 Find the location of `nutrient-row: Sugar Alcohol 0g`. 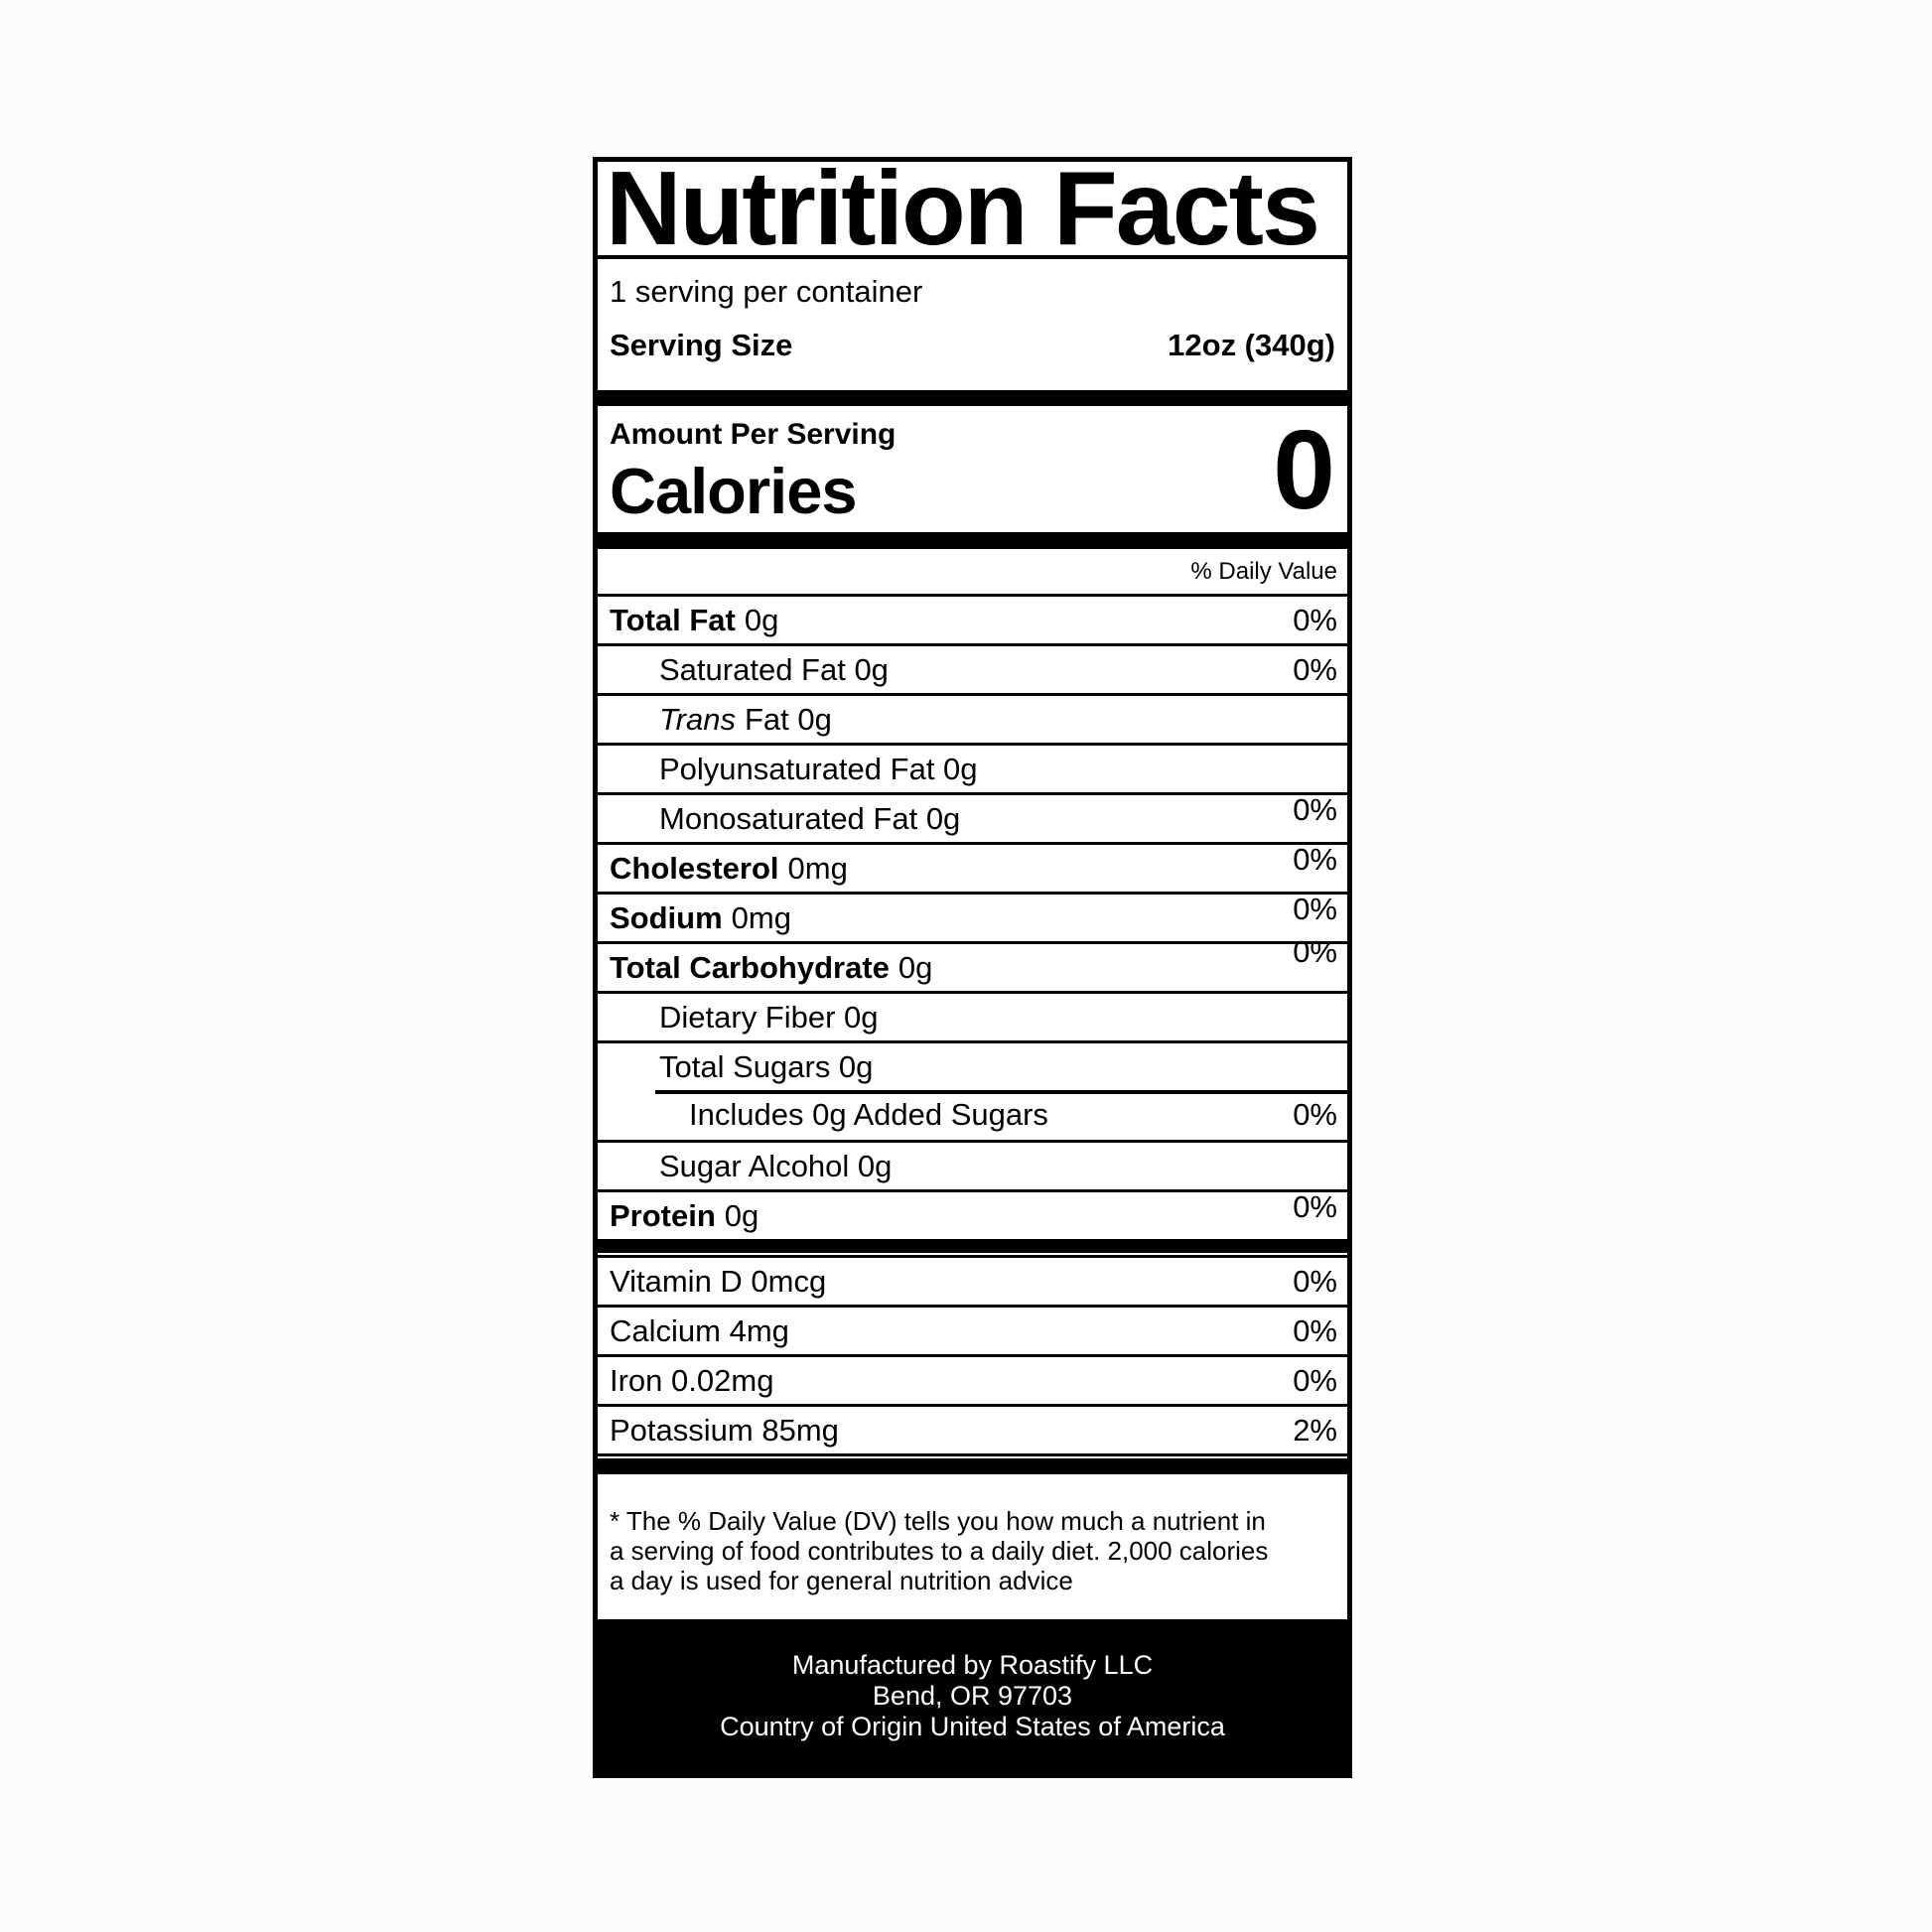

nutrient-row: Sugar Alcohol 0g is located at coordinates (972, 1164).